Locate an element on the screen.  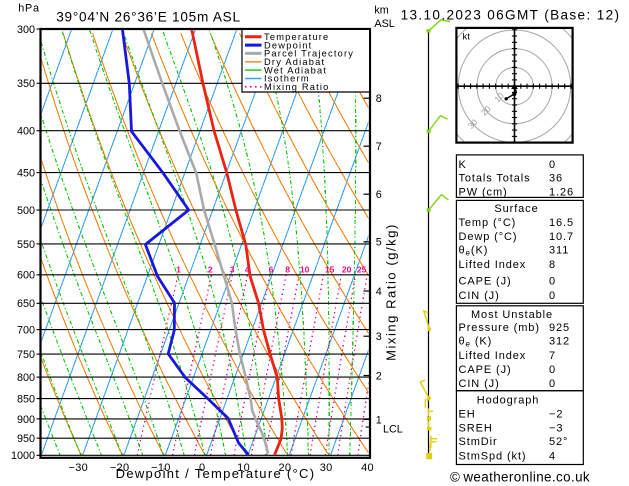
svg-text: 311 is located at coordinates (559, 250).